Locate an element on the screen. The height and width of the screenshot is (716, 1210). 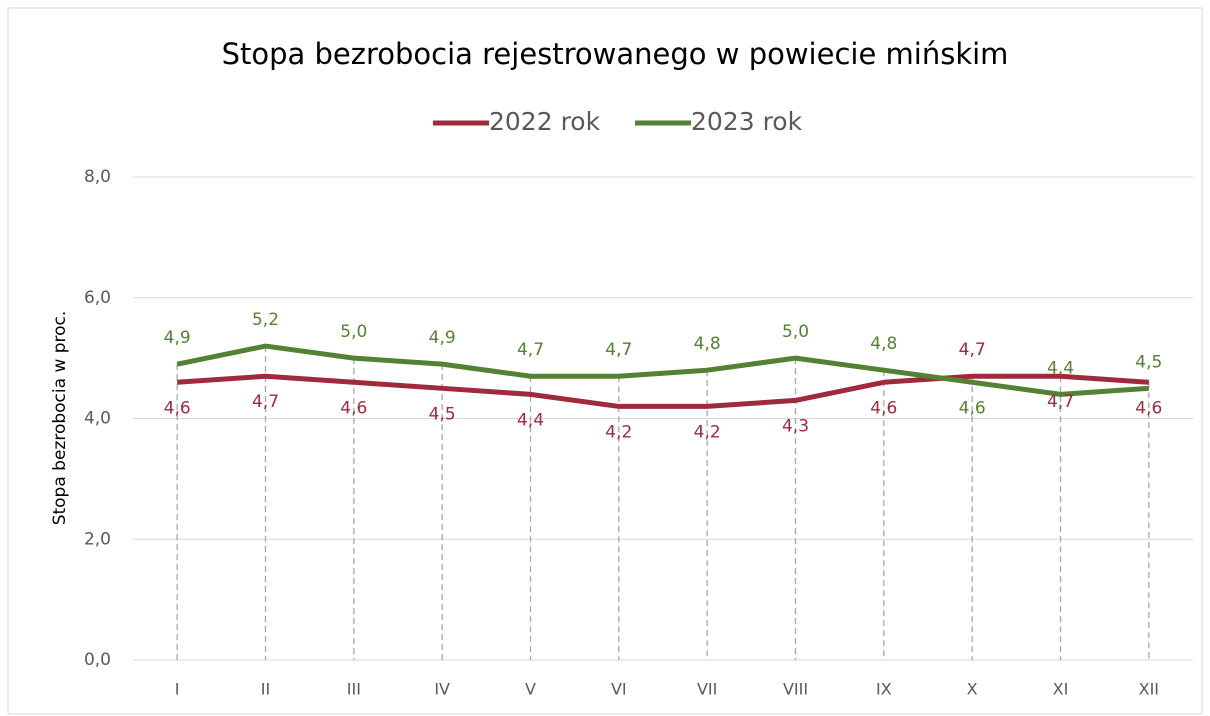
data-label: 4,3 is located at coordinates (795, 426).